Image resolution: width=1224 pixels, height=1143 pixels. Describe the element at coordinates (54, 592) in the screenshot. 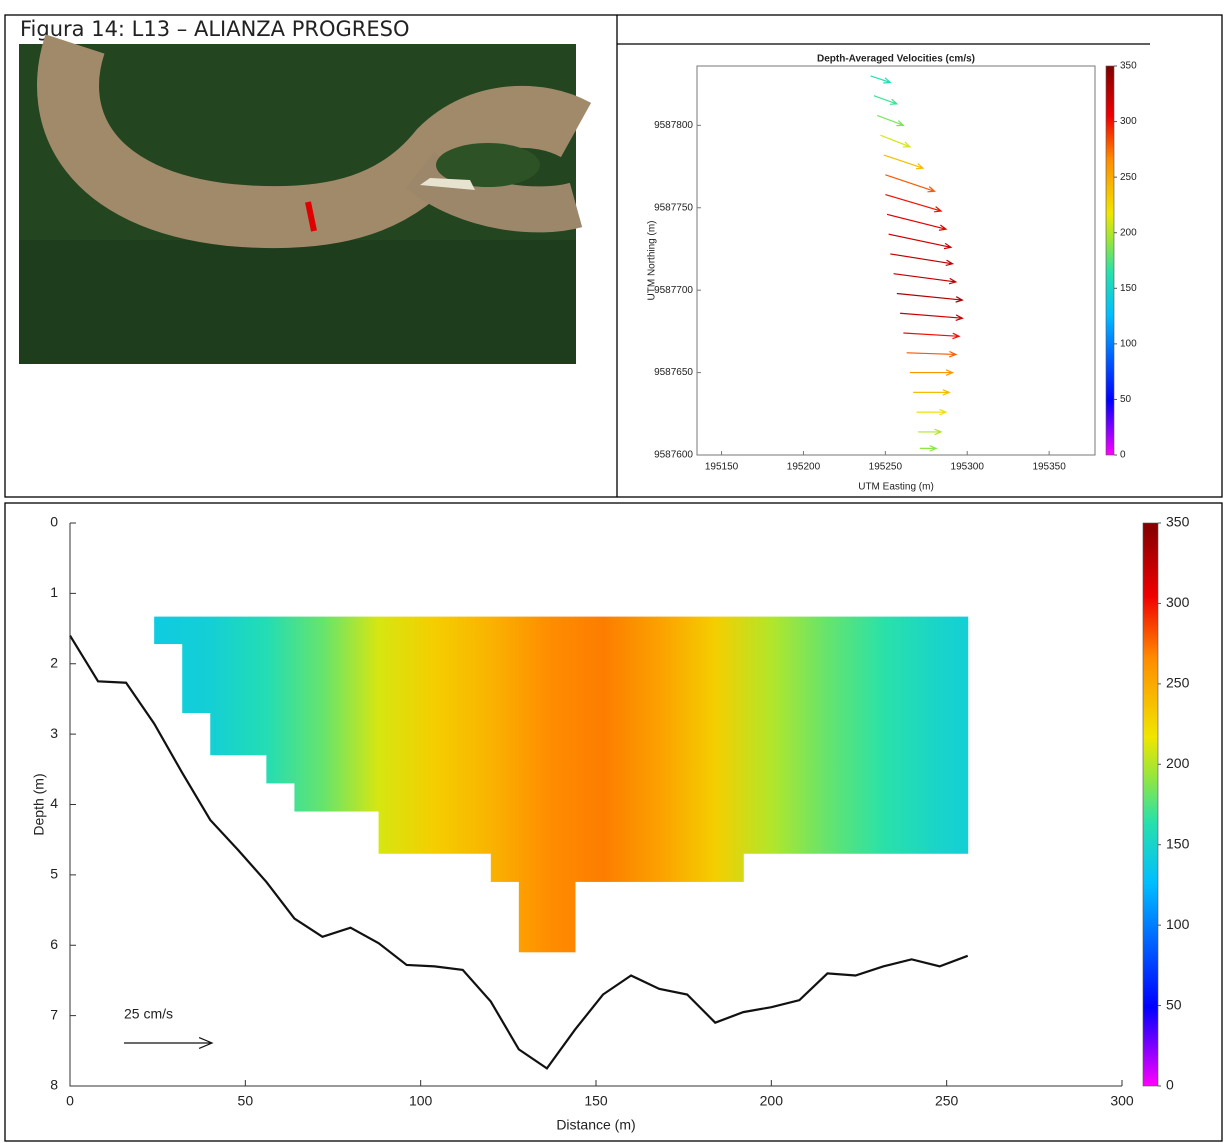

I see `y-tick-label: 1` at that location.